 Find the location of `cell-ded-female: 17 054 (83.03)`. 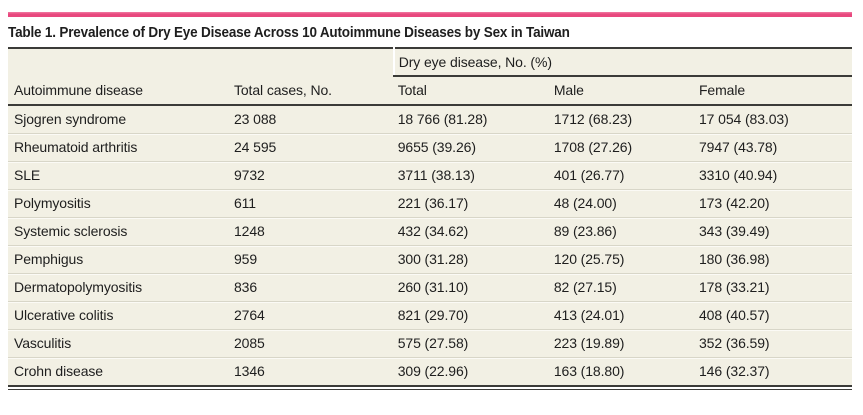

cell-ded-female: 17 054 (83.03) is located at coordinates (743, 119).